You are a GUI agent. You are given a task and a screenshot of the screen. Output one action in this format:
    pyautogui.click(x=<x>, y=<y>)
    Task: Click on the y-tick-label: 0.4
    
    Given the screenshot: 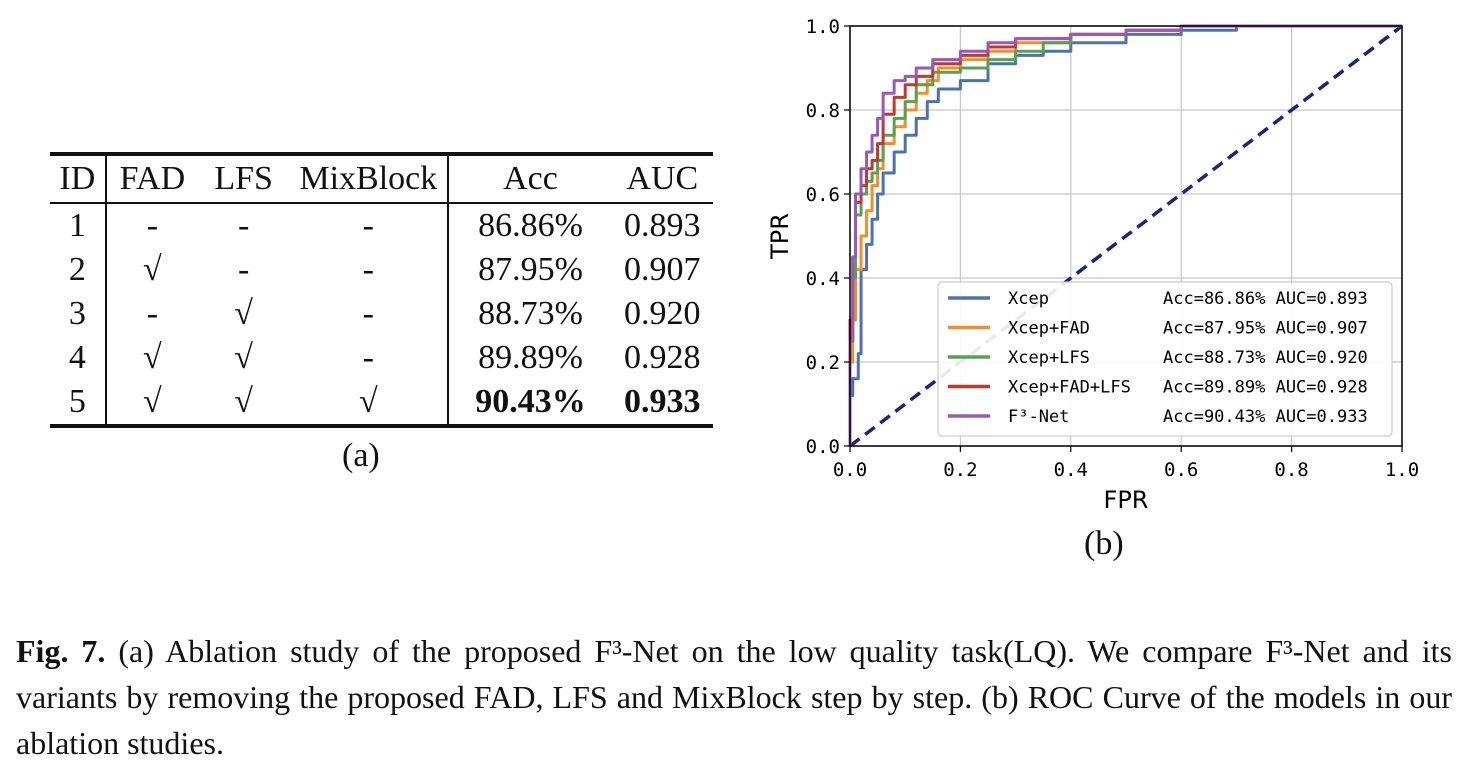 What is the action you would take?
    pyautogui.click(x=823, y=279)
    